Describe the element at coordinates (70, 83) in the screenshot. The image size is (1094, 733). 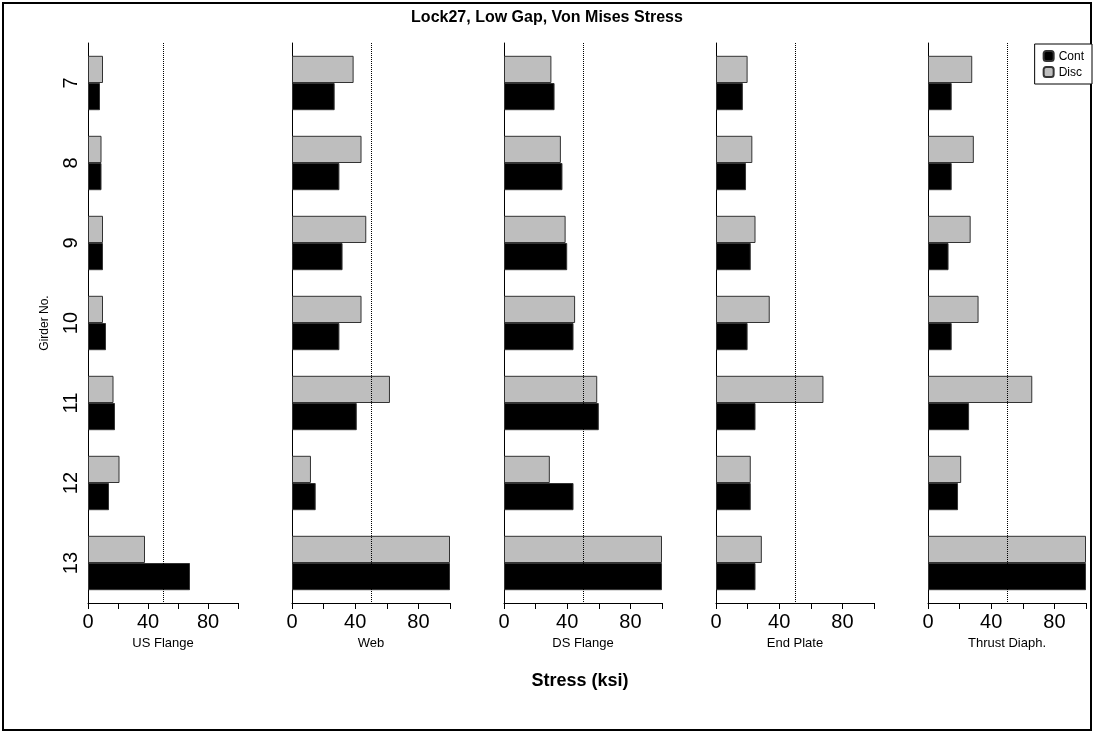
I see `y-tick-label: 7` at that location.